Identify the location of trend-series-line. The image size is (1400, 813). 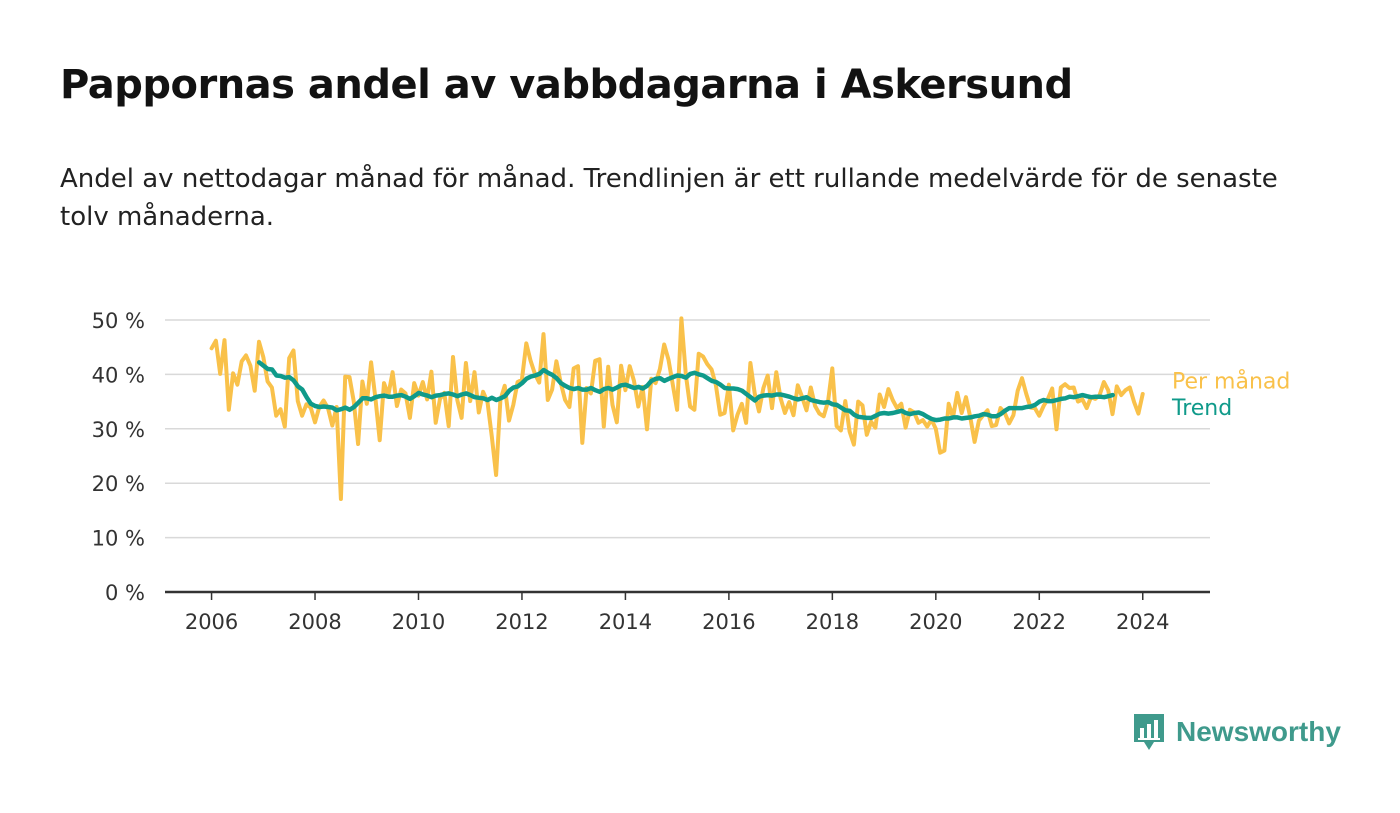
(685, 391).